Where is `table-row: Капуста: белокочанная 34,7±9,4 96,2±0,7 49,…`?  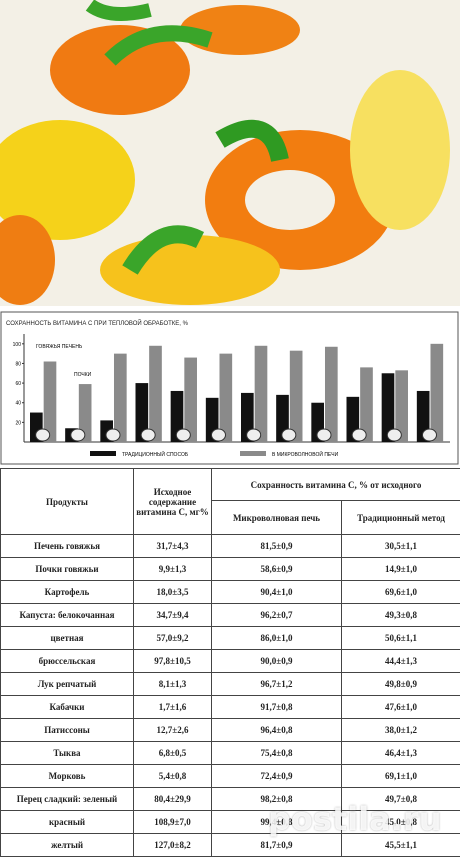 table-row: Капуста: белокочанная 34,7±9,4 96,2±0,7 49,… is located at coordinates (230, 615).